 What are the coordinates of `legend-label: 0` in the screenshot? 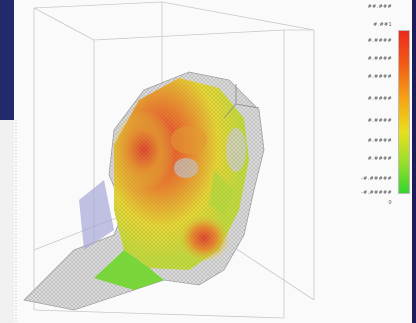 It's located at (390, 203).